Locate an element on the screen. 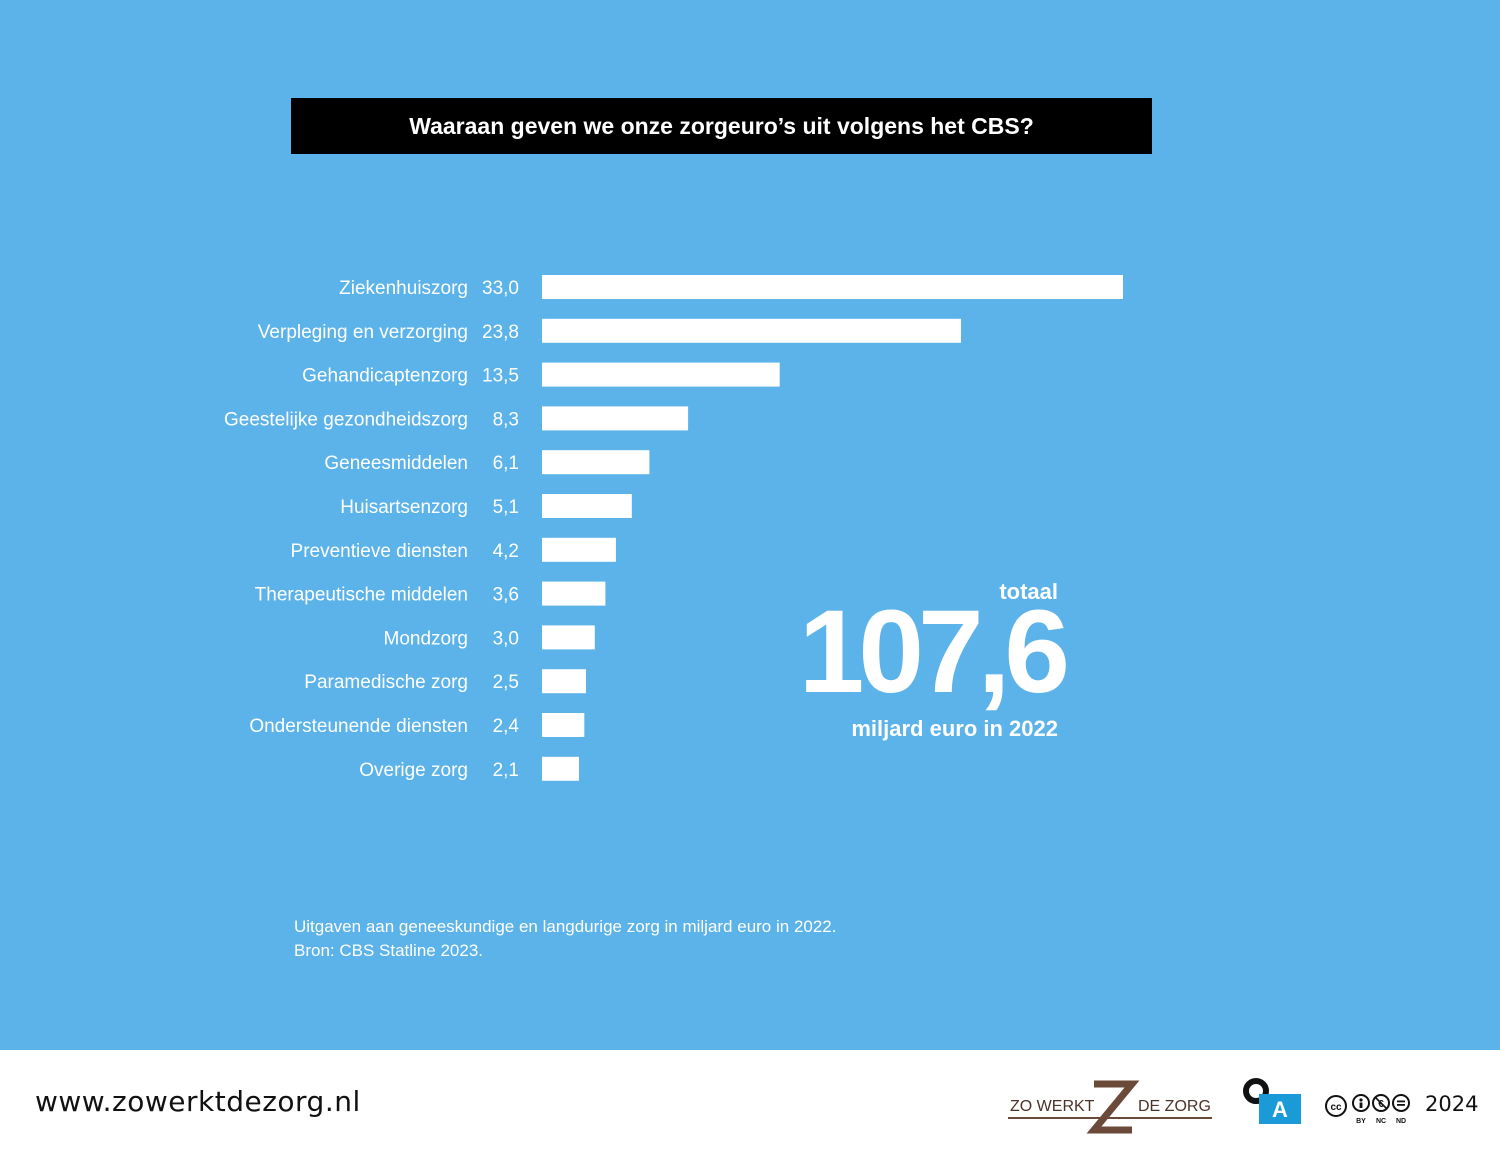 The height and width of the screenshot is (1150, 1500). value-label: 2,1 is located at coordinates (506, 770).